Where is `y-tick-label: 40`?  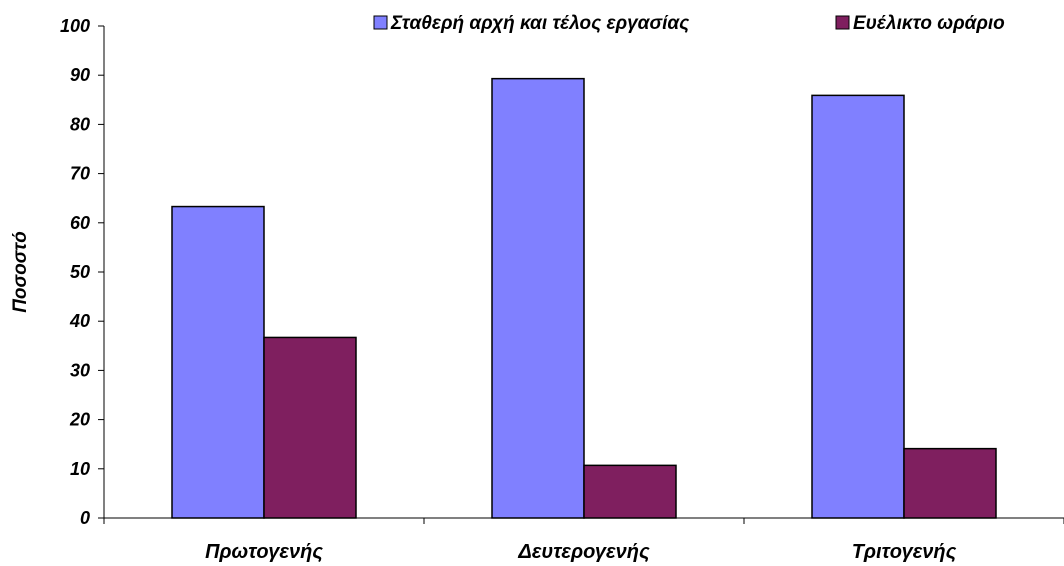 y-tick-label: 40 is located at coordinates (79, 321).